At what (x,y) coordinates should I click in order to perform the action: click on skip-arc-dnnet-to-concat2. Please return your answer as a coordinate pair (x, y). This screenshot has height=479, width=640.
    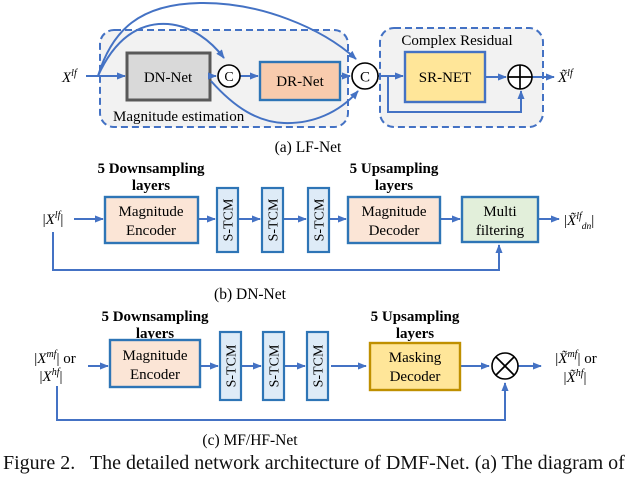
    Looking at the image, I should click on (284, 102).